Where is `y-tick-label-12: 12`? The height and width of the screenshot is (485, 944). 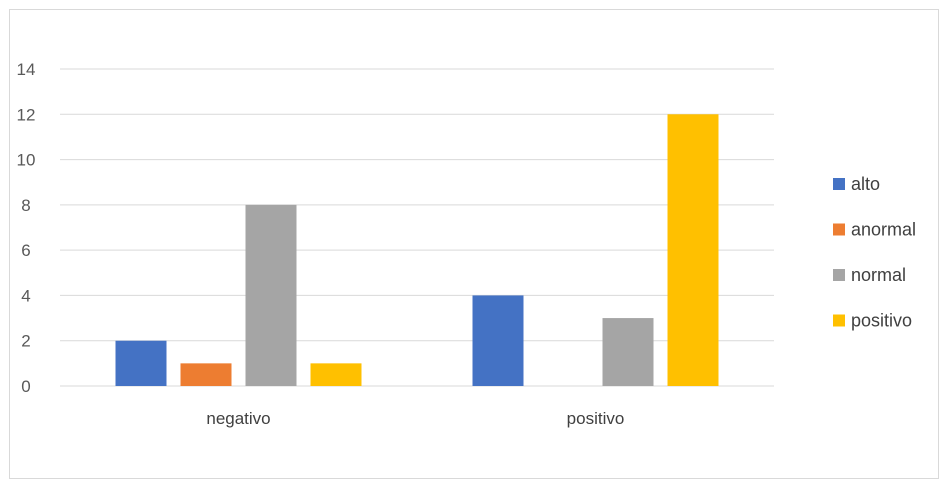 y-tick-label-12: 12 is located at coordinates (26, 114).